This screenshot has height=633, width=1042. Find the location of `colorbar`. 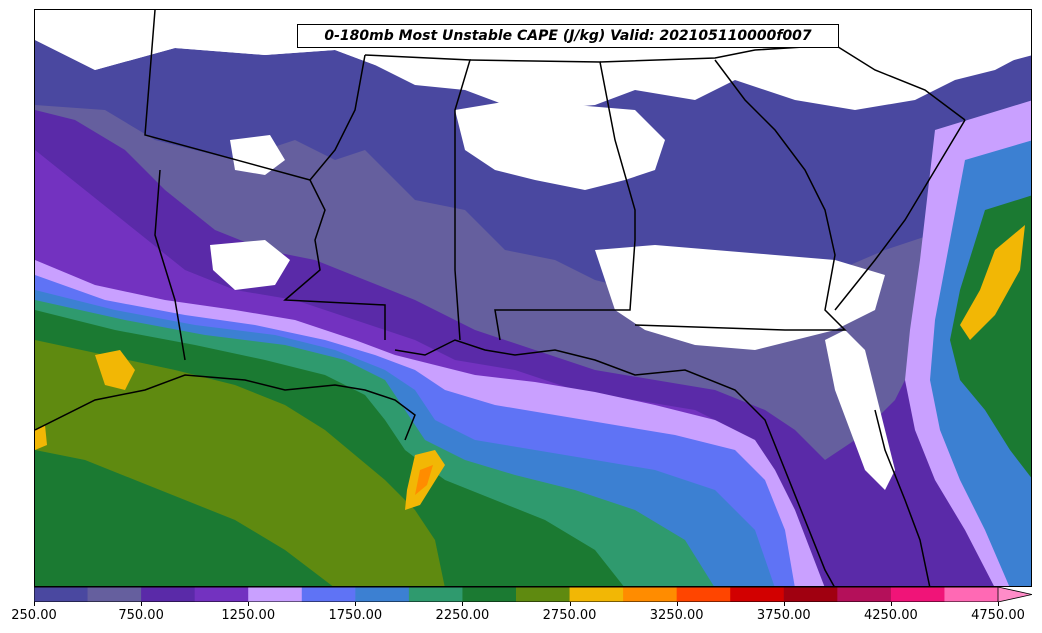

colorbar is located at coordinates (533, 594).